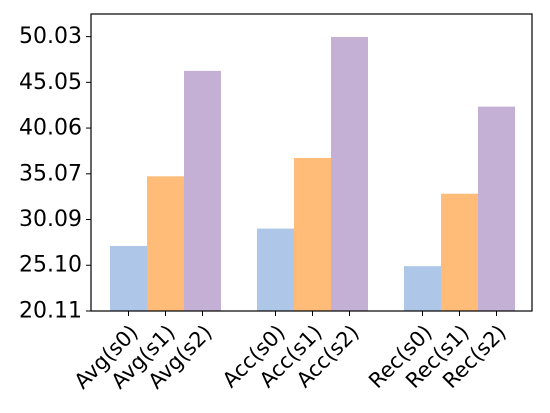 This screenshot has width=550, height=413. I want to click on y-tick-label: 20.11, so click(50, 311).